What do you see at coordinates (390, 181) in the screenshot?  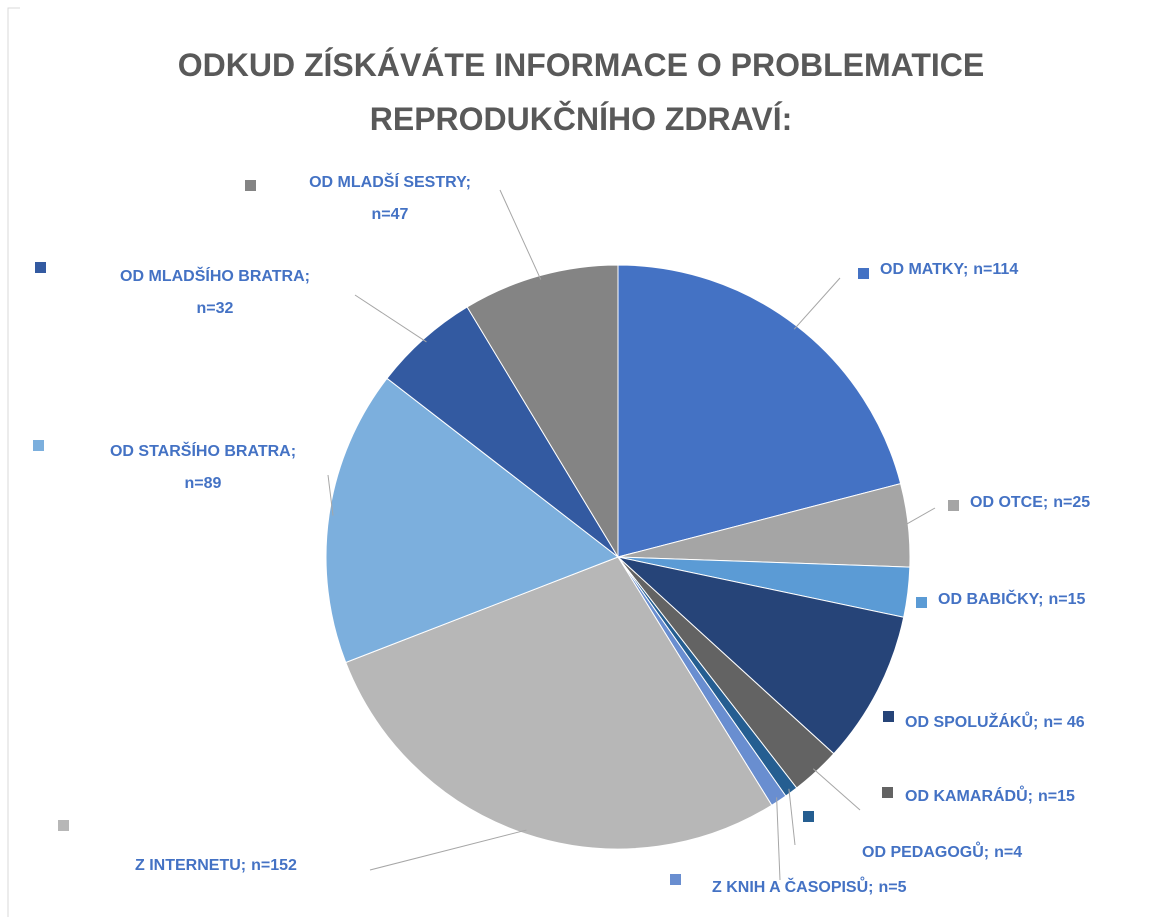 I see `label-category: OD MLADŠÍ SESTRY;` at bounding box center [390, 181].